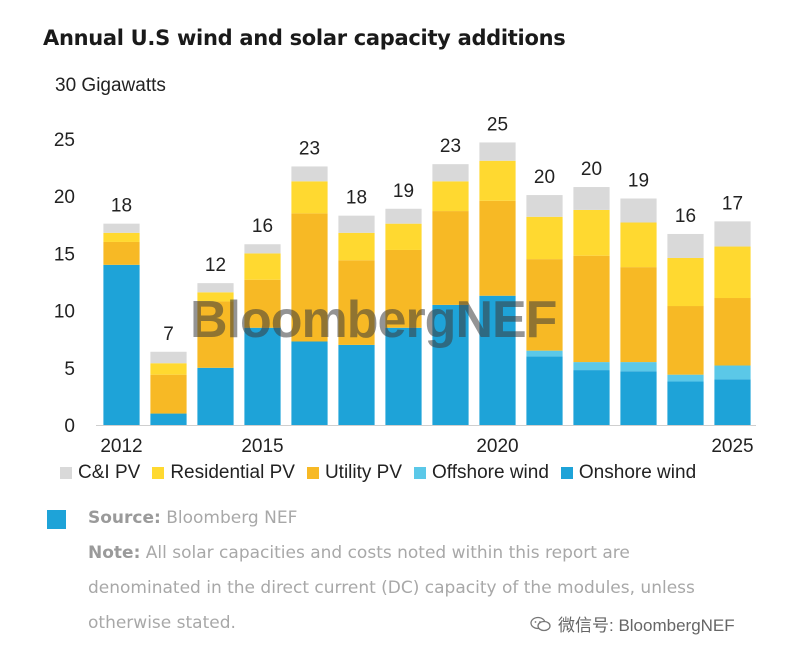 The height and width of the screenshot is (661, 800). What do you see at coordinates (124, 518) in the screenshot?
I see `source-label: Source:` at bounding box center [124, 518].